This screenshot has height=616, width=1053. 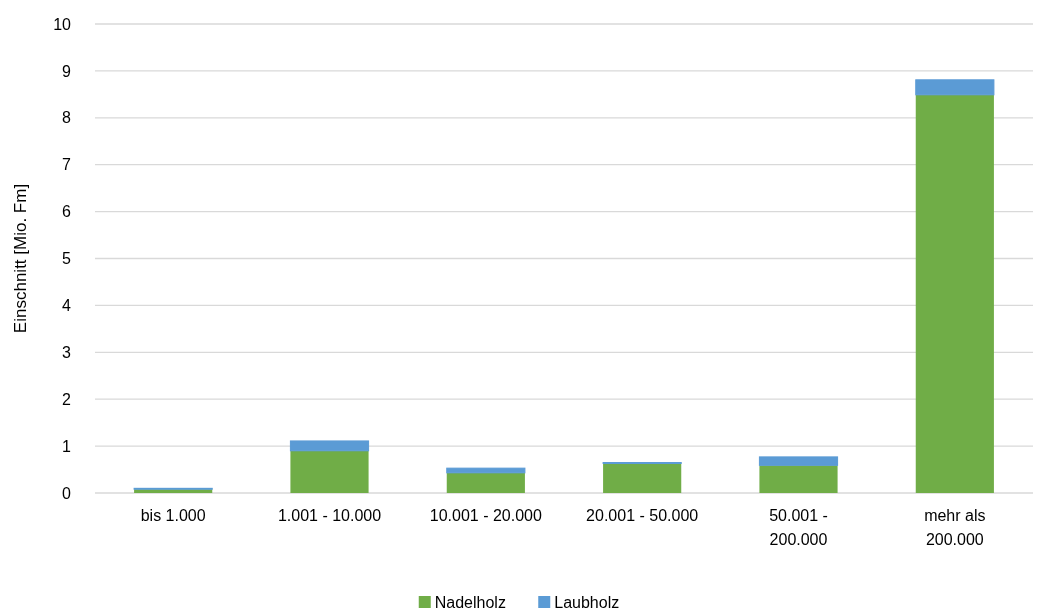 What do you see at coordinates (587, 602) in the screenshot?
I see `legend-label: Laubholz` at bounding box center [587, 602].